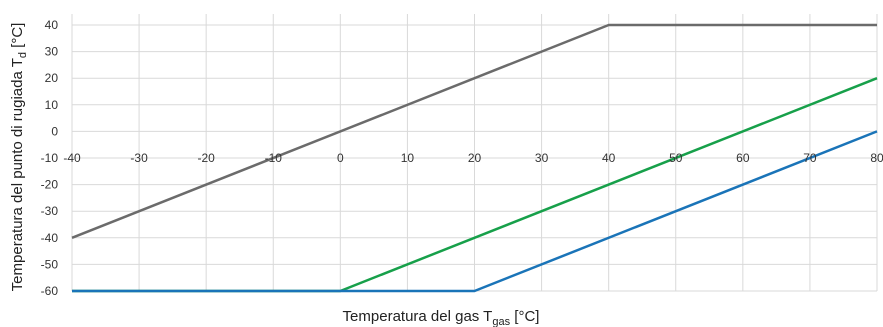 The height and width of the screenshot is (327, 883). What do you see at coordinates (50, 264) in the screenshot?
I see `y-tick-label: -50` at bounding box center [50, 264].